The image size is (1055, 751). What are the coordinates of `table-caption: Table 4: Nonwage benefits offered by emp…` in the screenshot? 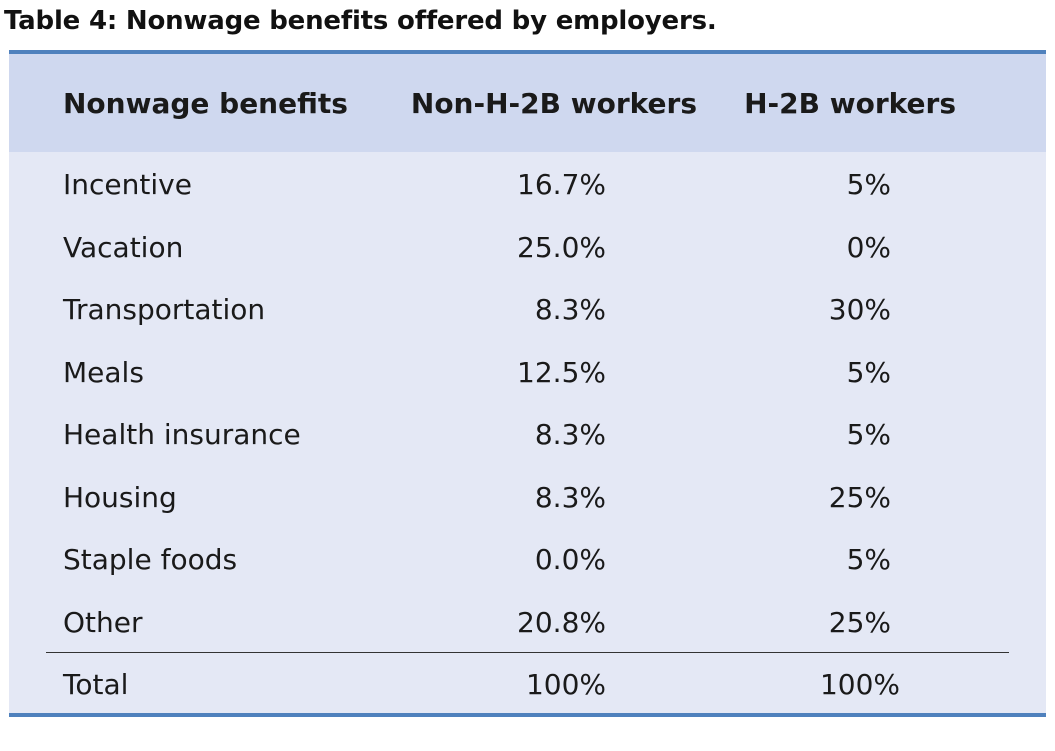 It's located at (360, 21).